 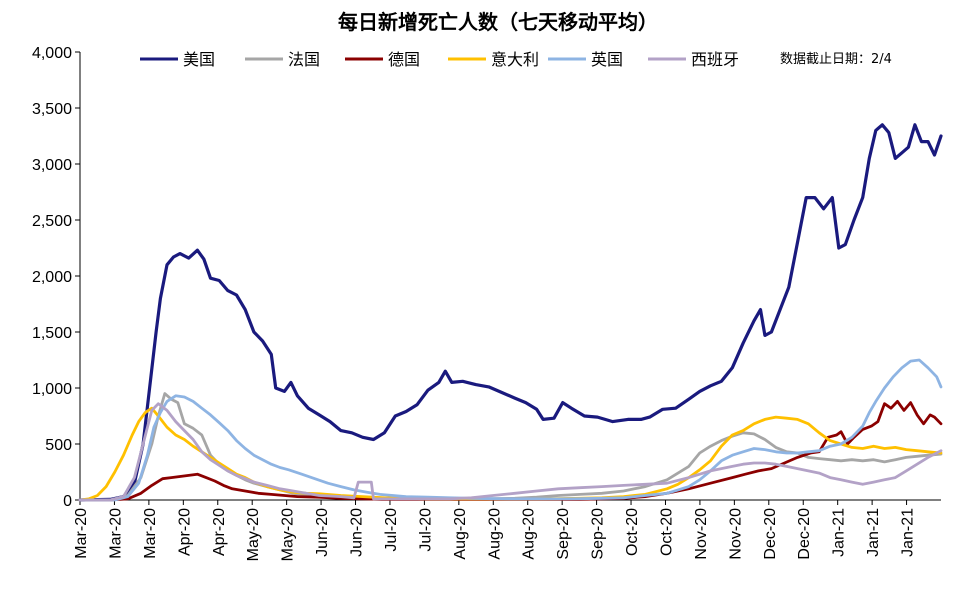 I want to click on legend-label: 英国, so click(x=607, y=59).